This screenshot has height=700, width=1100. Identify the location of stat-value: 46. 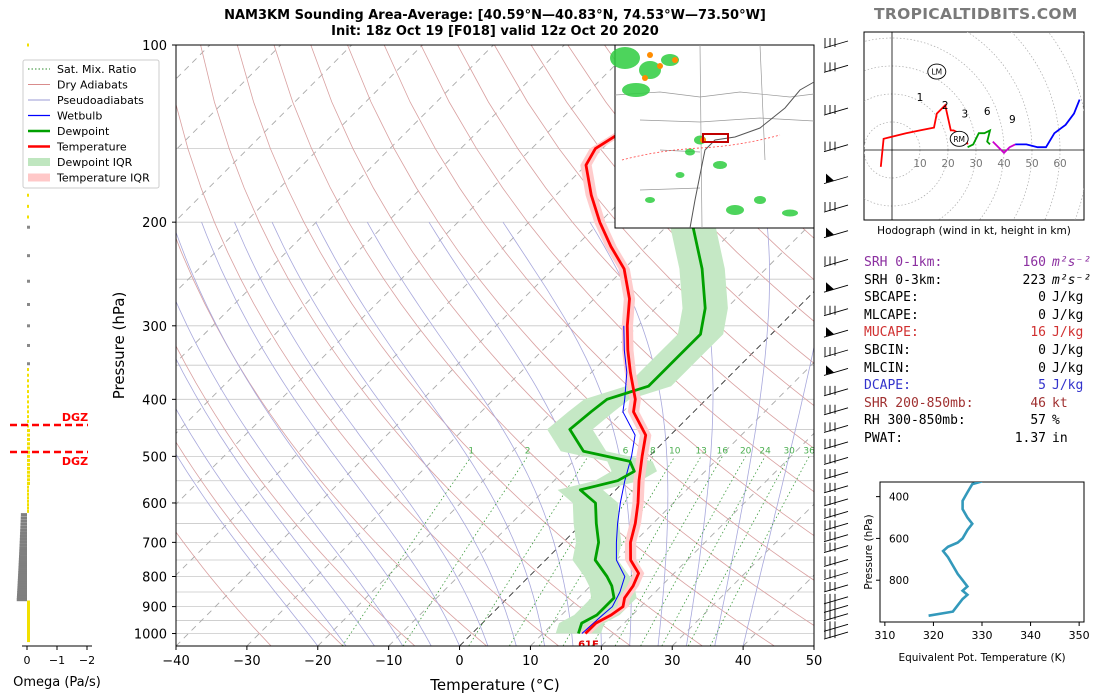
(1038, 403).